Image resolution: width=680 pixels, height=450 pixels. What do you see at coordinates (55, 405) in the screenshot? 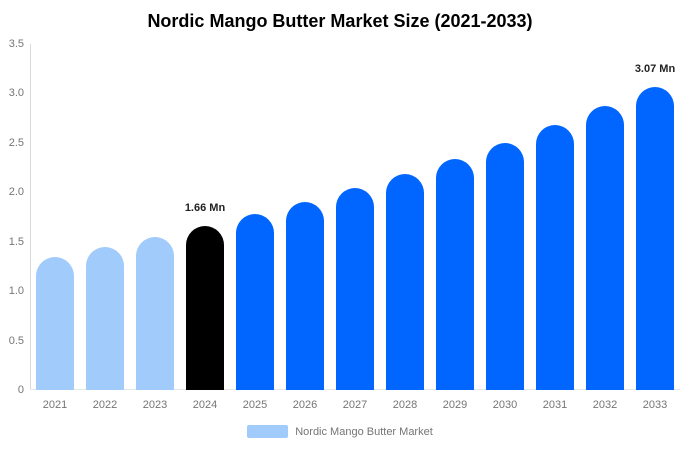
I see `x-tick-label-2021: 2021` at bounding box center [55, 405].